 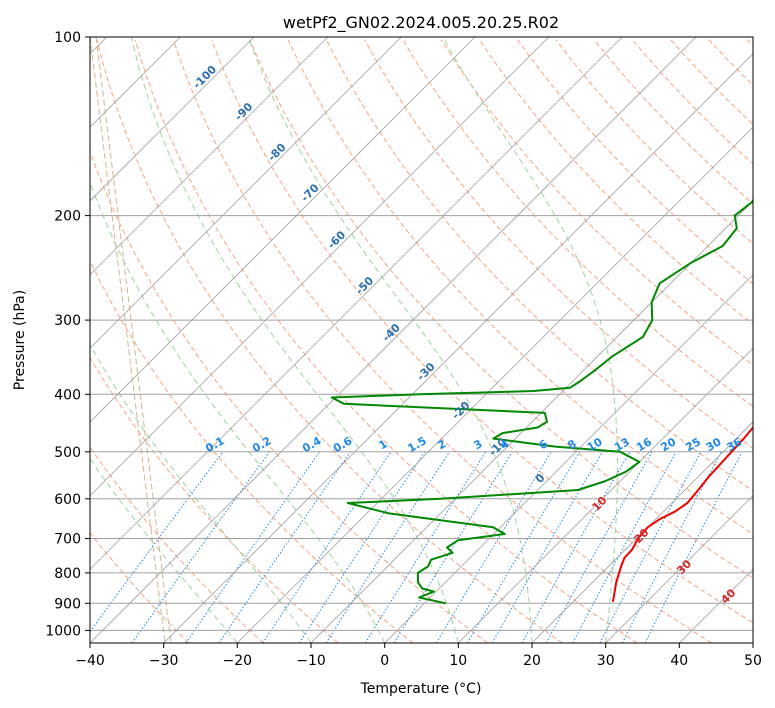 What do you see at coordinates (67, 321) in the screenshot?
I see `y-tick-label: 300` at bounding box center [67, 321].